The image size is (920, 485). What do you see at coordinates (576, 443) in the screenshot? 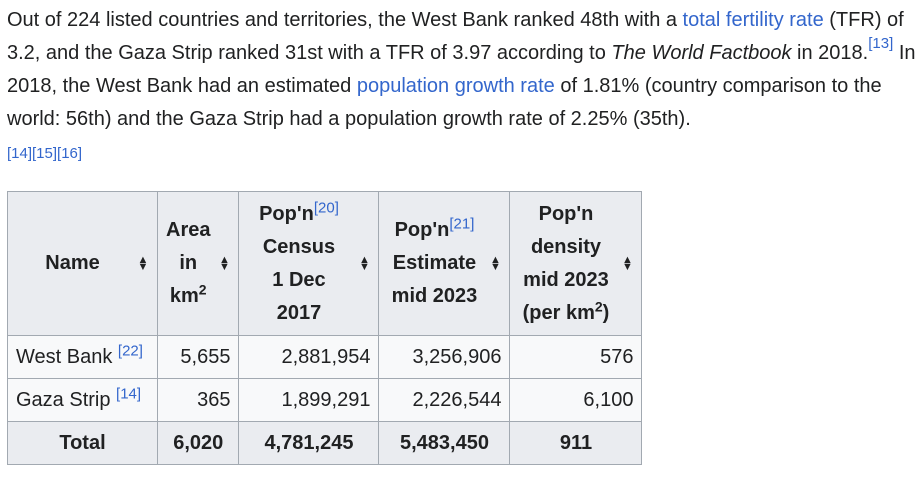
I see `total-density-cell: 911` at bounding box center [576, 443].